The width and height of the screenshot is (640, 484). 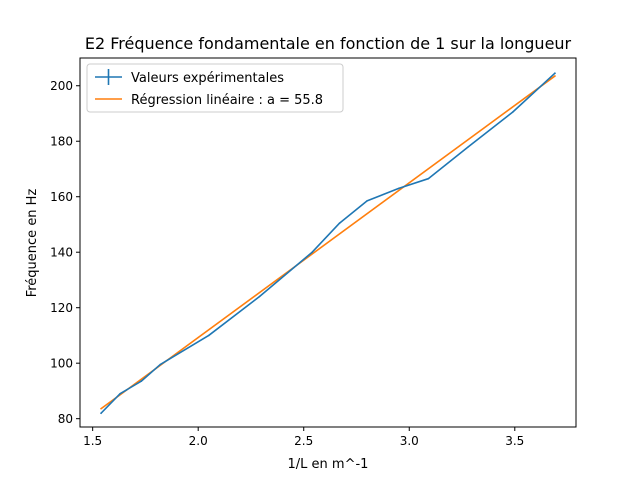 I want to click on legend-label-experimental: Valeurs expérimentales, so click(x=207, y=78).